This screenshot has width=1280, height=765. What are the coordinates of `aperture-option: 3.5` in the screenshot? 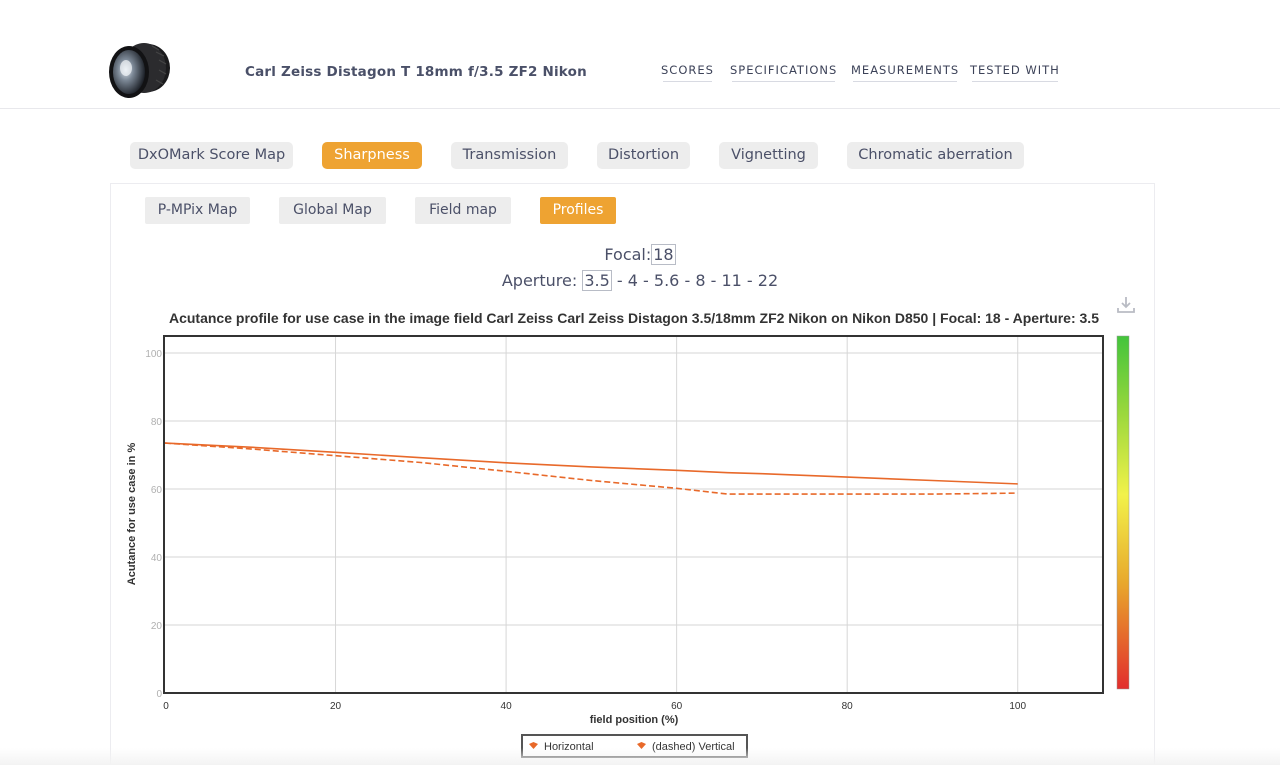 It's located at (597, 280).